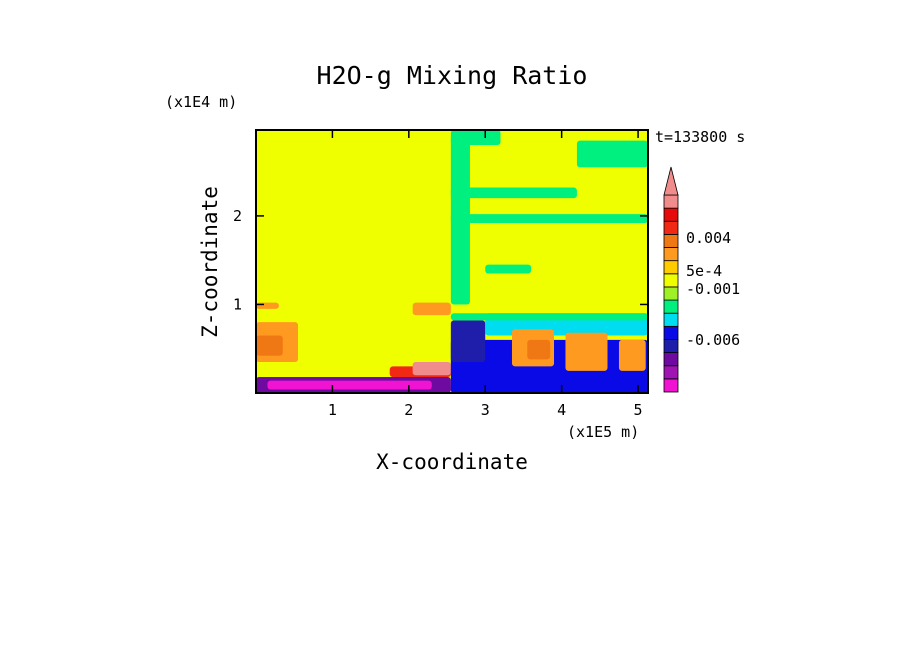 Image resolution: width=904 pixels, height=654 pixels. I want to click on x-tick-label: 5, so click(638, 410).